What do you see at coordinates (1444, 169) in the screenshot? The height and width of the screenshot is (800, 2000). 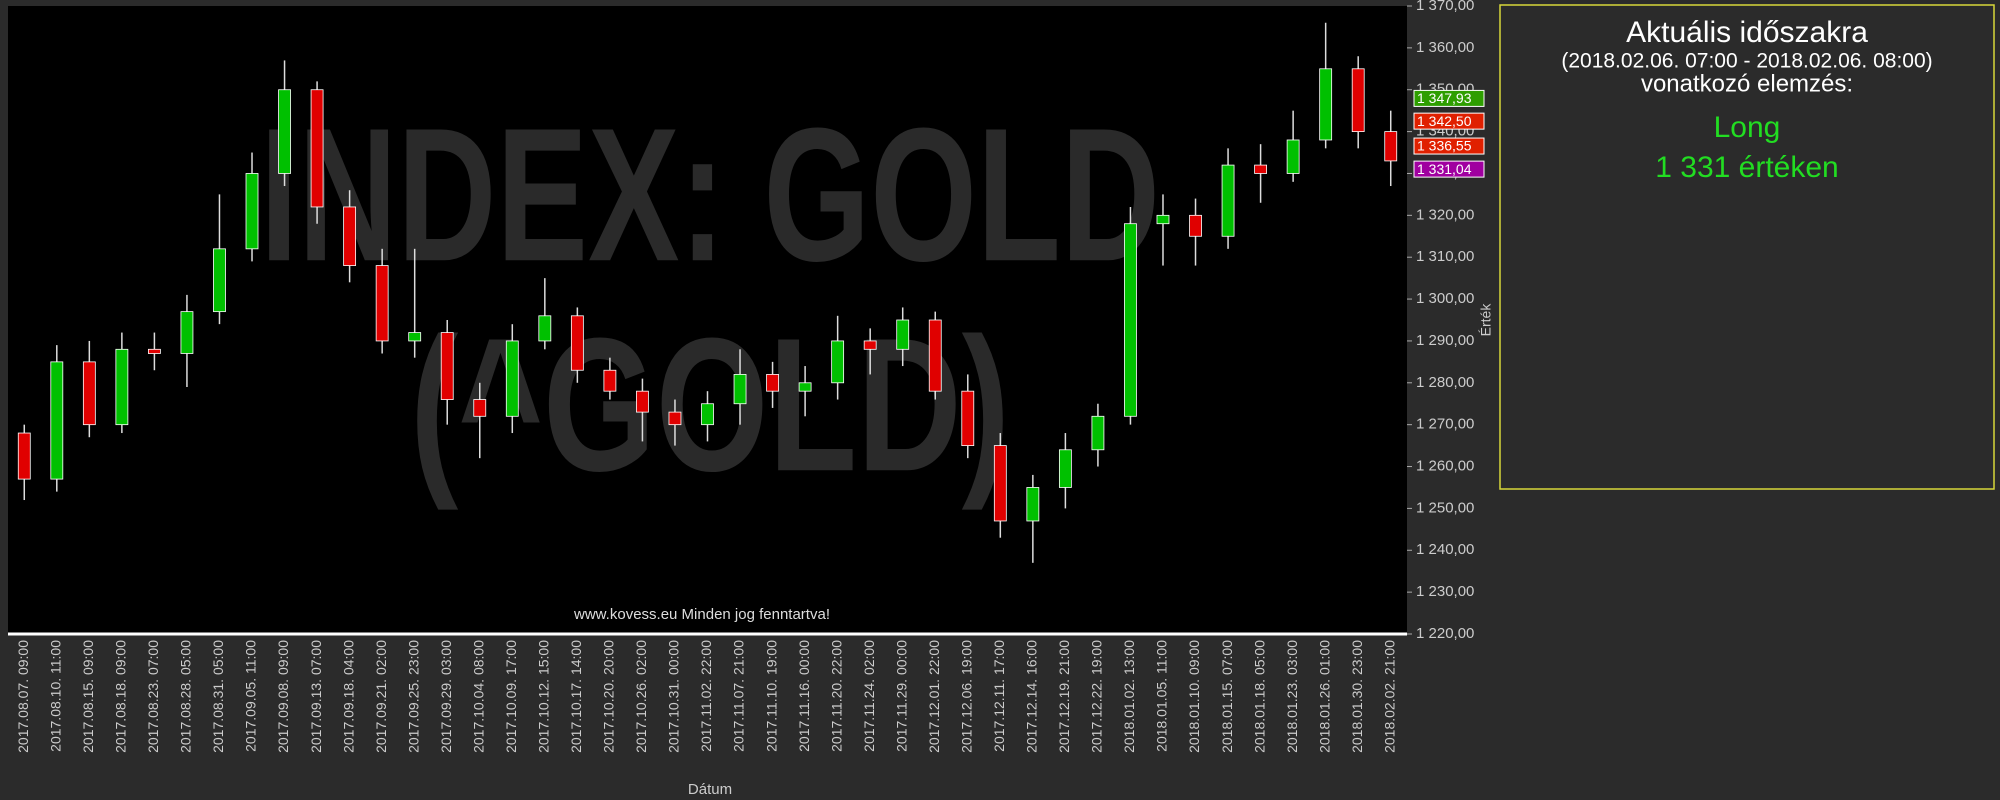 I see `price-tag-label: 1 331,04` at bounding box center [1444, 169].